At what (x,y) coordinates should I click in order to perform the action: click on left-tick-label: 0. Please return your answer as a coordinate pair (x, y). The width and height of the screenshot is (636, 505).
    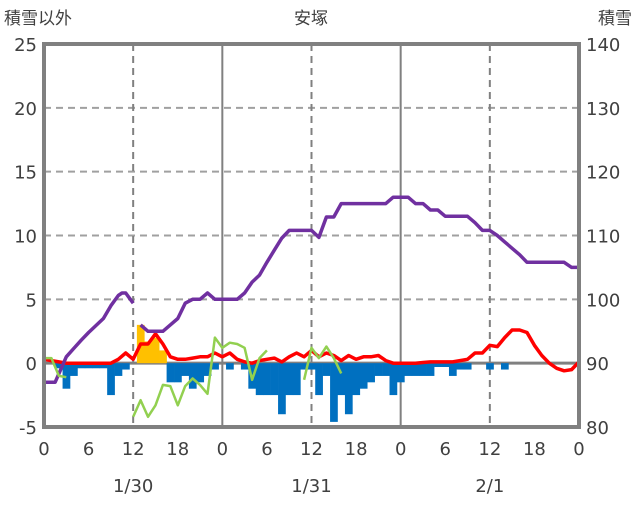
    Looking at the image, I should click on (31, 364).